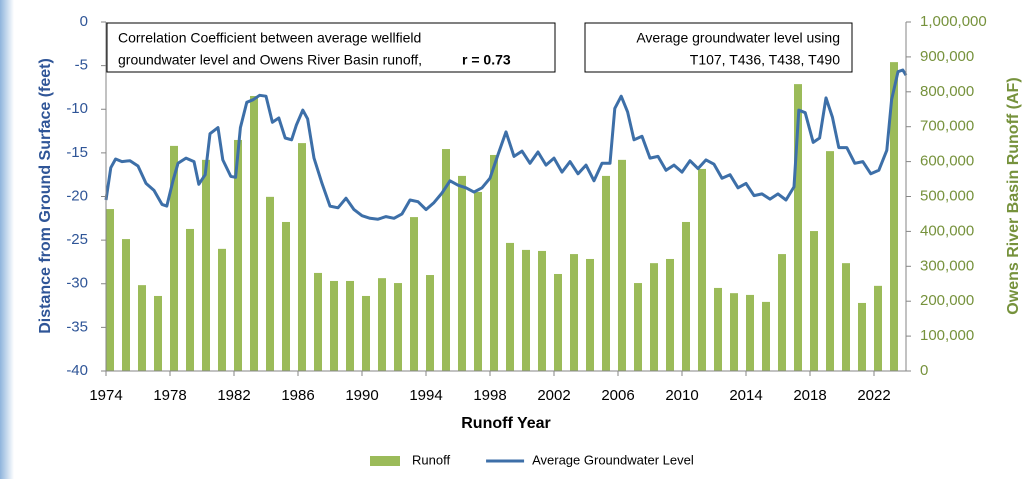 Image resolution: width=1028 pixels, height=484 pixels. Describe the element at coordinates (738, 38) in the screenshot. I see `annotation-text: Average groundwater level using` at that location.